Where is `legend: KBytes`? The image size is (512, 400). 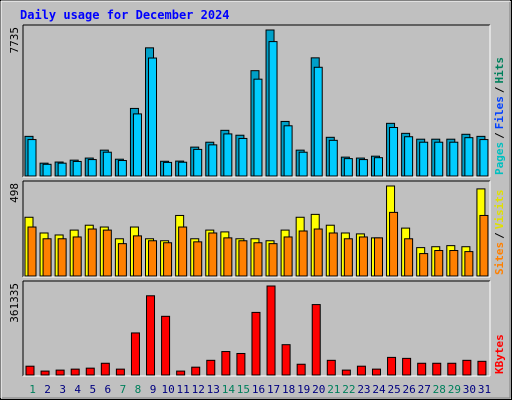
legend: KBytes is located at coordinates (499, 354).